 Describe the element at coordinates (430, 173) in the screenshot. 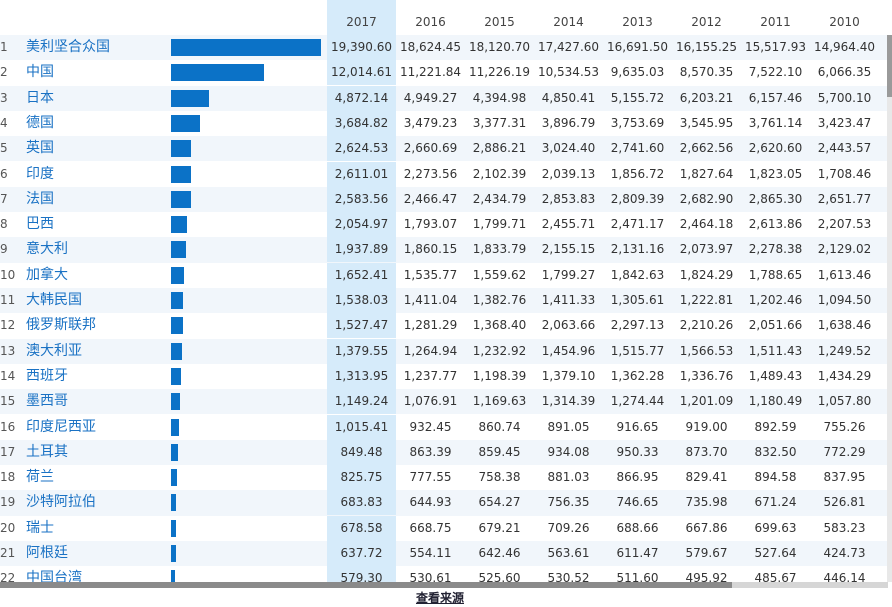

I see `cell-2016: 2,273.56` at that location.